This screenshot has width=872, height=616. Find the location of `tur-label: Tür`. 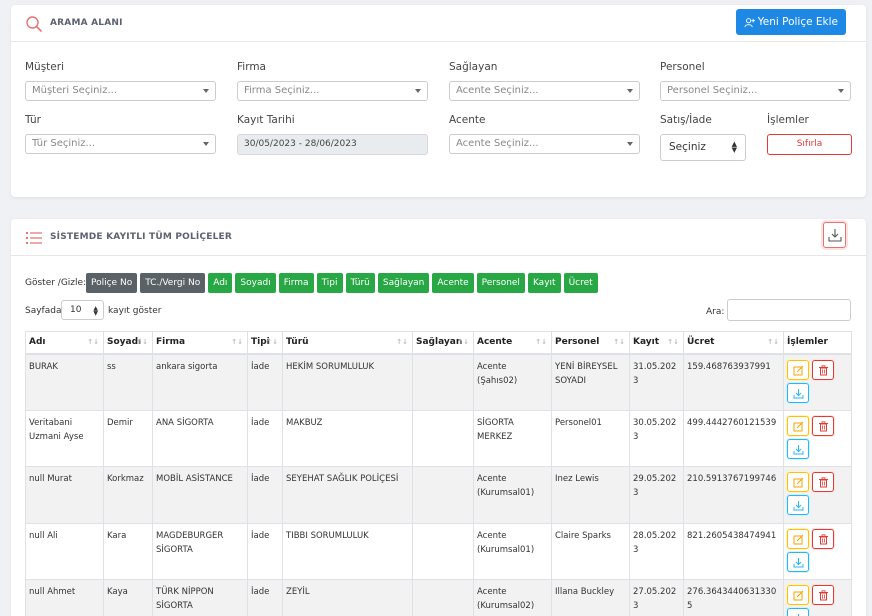

tur-label: Tür is located at coordinates (33, 120).